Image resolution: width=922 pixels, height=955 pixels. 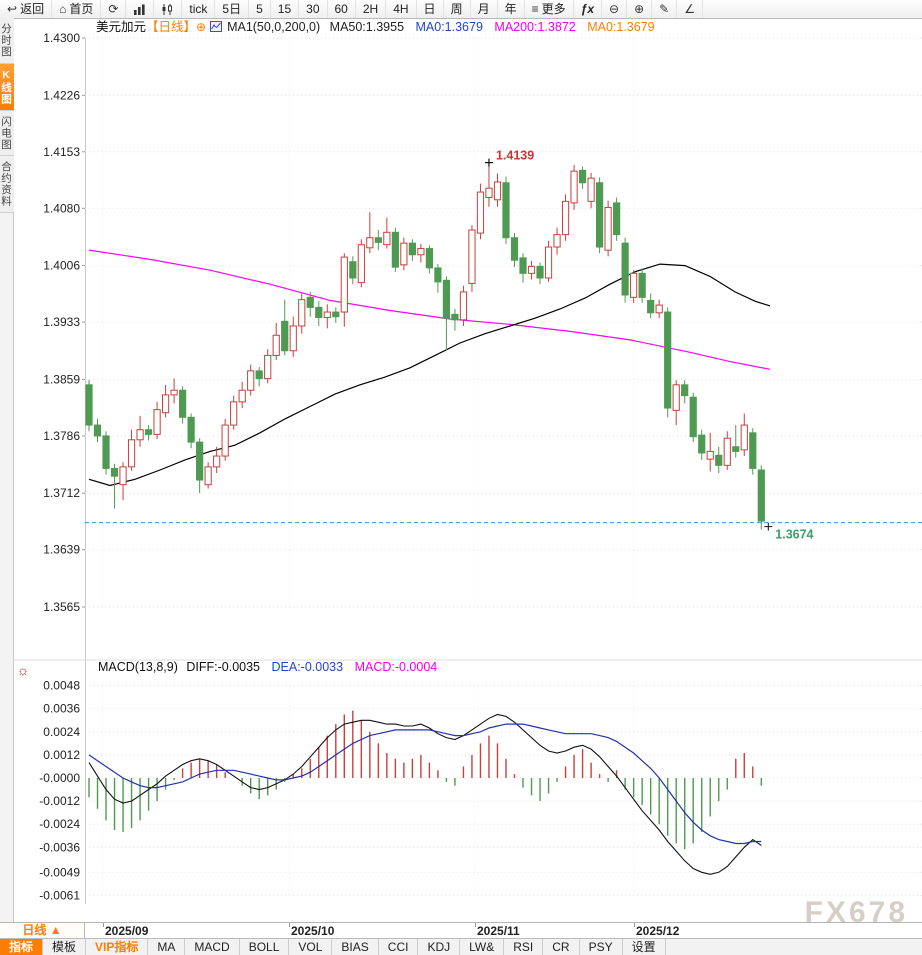 I want to click on toolbar-30-button: 30, so click(x=313, y=9).